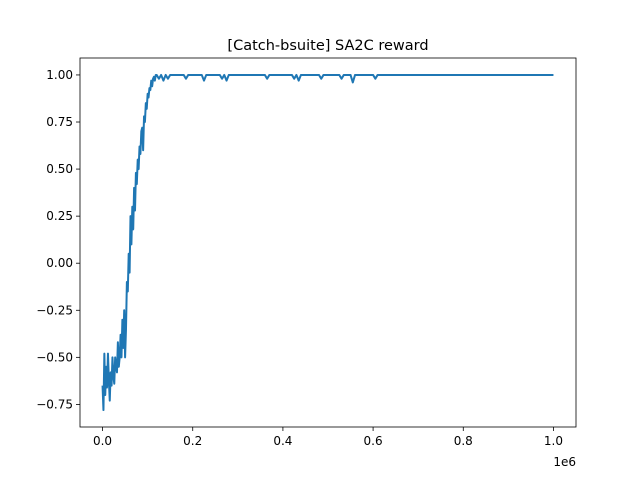 The height and width of the screenshot is (480, 640). I want to click on x-offset-label: 1e6, so click(564, 462).